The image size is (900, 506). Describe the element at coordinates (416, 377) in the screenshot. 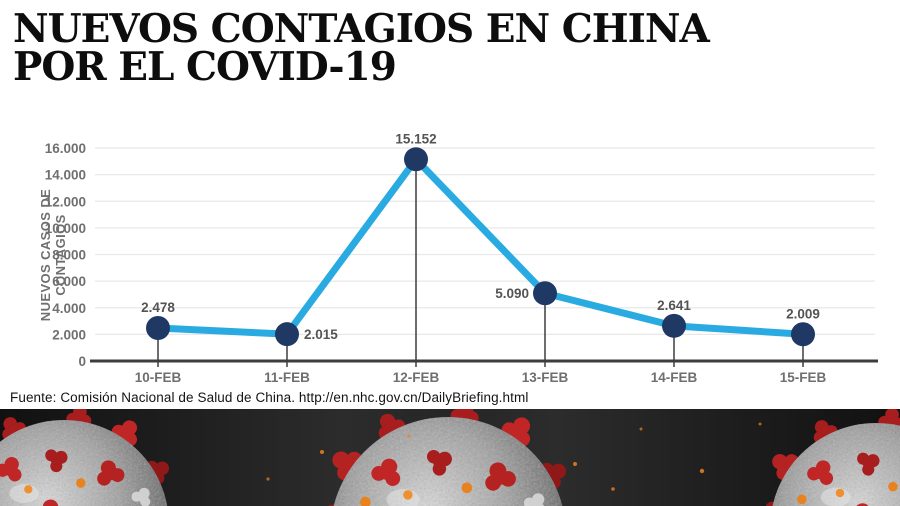

I see `x-tick-label: 12-FEB` at that location.